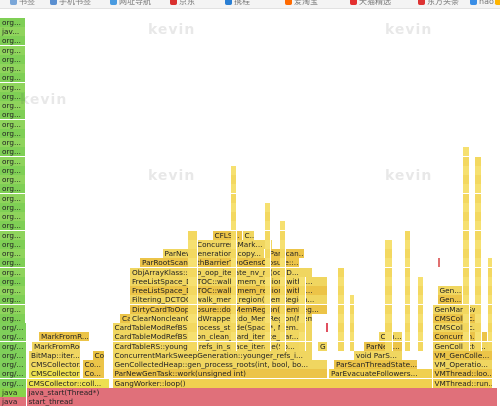 The width and height of the screenshot is (500, 411). Describe the element at coordinates (182, 3) in the screenshot. I see `bookmark-item: 京东` at that location.